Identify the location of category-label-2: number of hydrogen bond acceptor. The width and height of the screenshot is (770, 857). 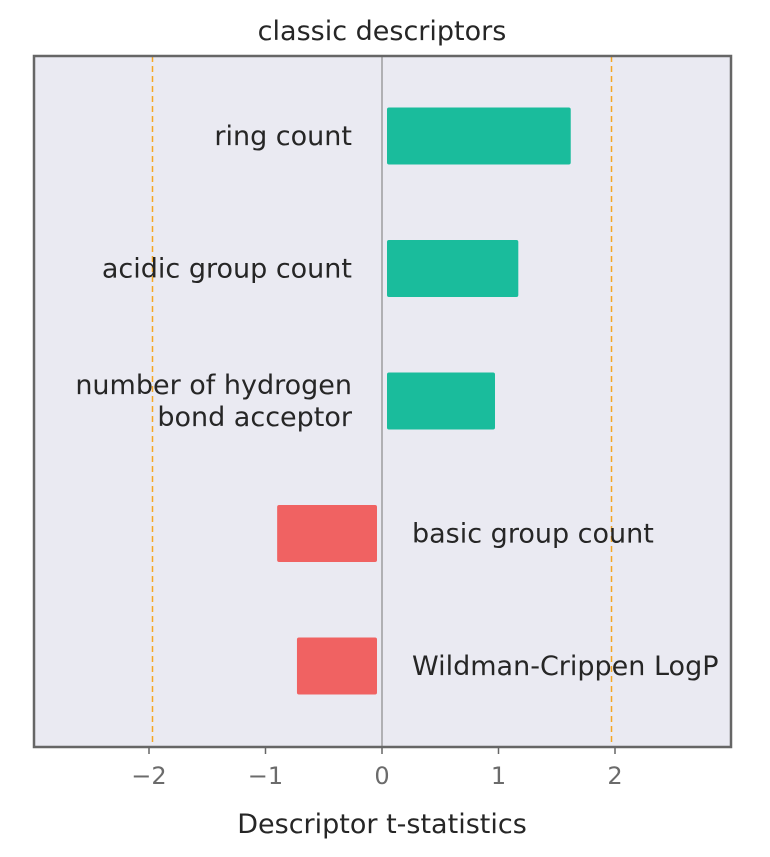
(214, 401).